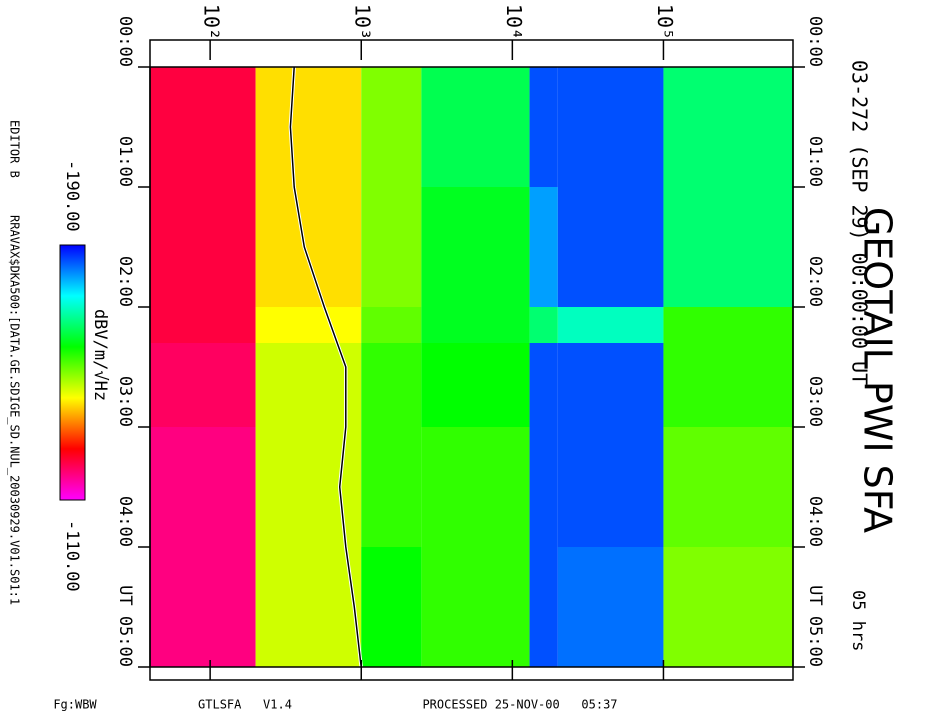 The width and height of the screenshot is (945, 724). What do you see at coordinates (325, 367) in the screenshot?
I see `trace` at bounding box center [325, 367].